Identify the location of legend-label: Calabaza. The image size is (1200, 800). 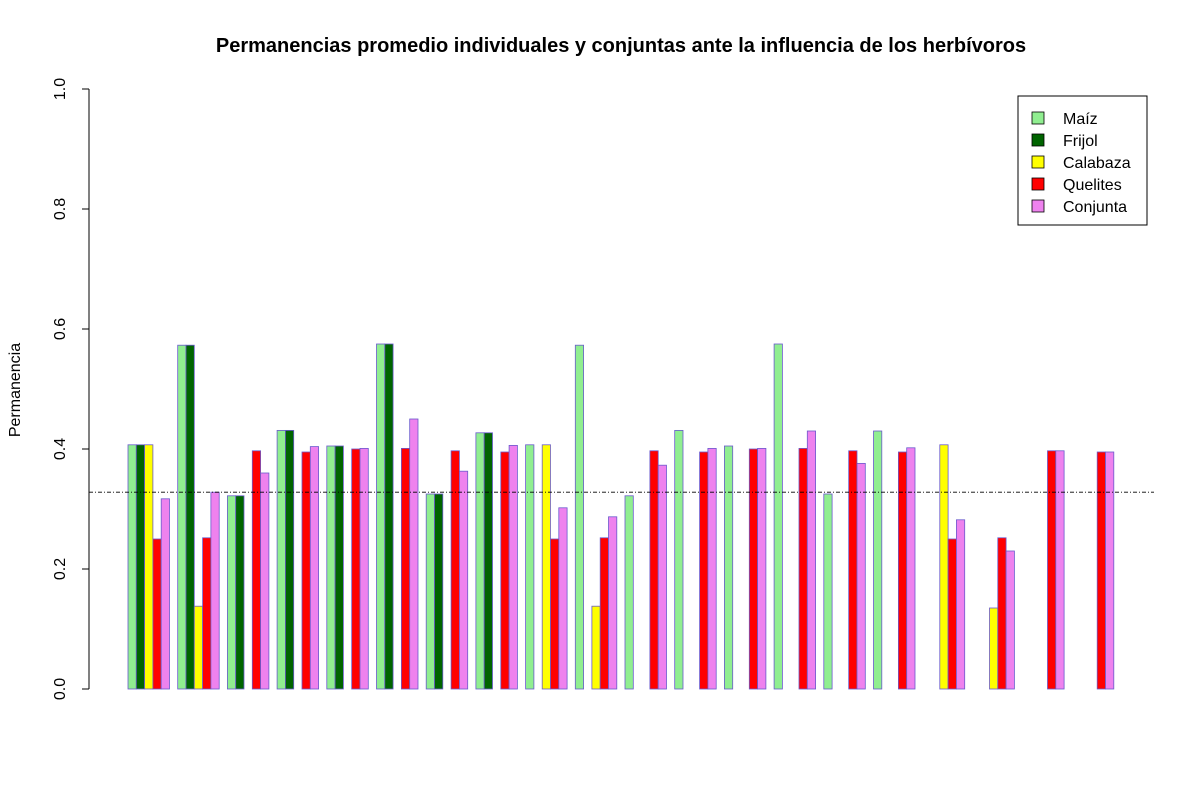
(1097, 163).